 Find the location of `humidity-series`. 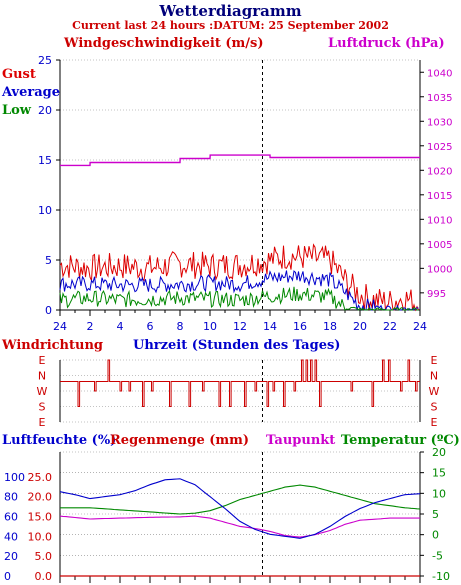

humidity-series is located at coordinates (240, 508).